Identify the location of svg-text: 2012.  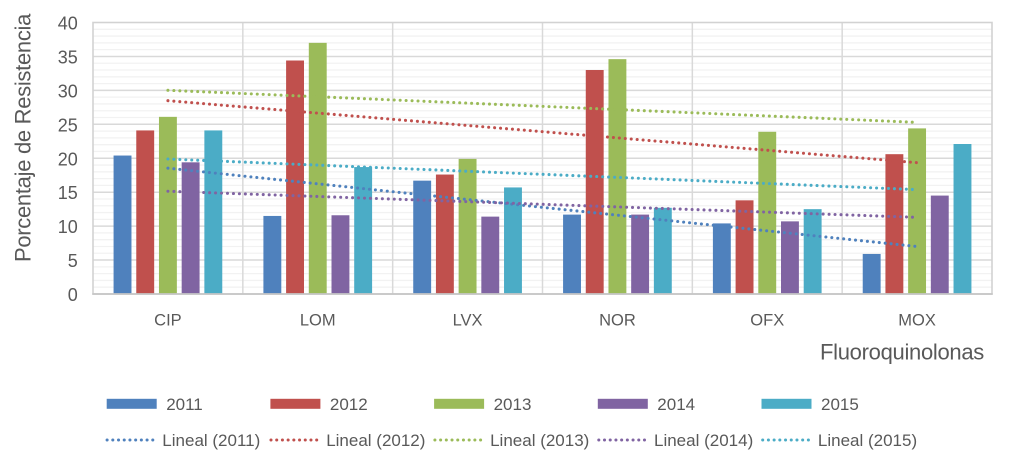
(349, 404).